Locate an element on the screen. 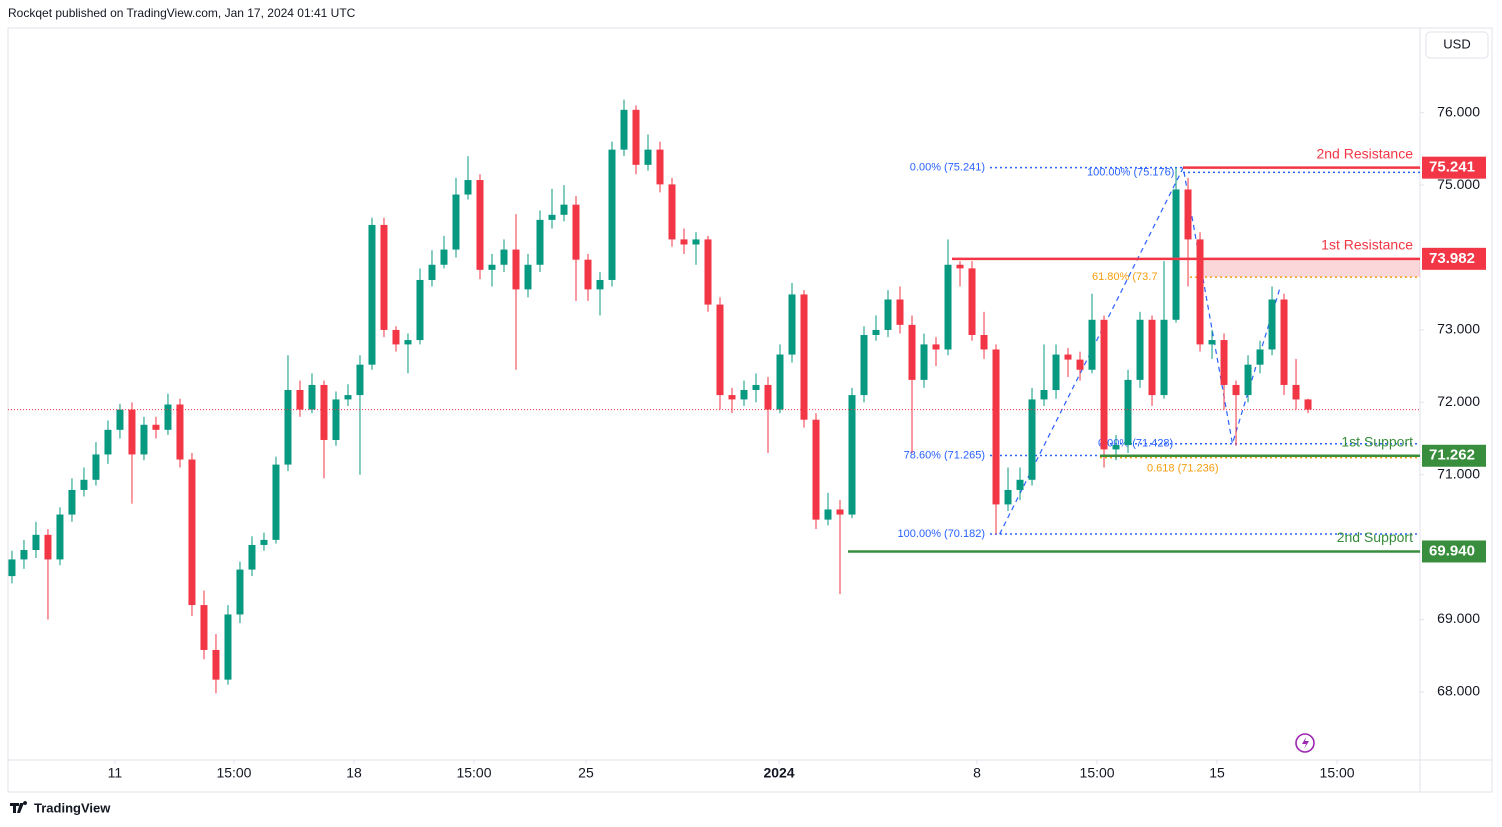 The width and height of the screenshot is (1502, 827). level-name: 2nd Resistance is located at coordinates (1364, 153).